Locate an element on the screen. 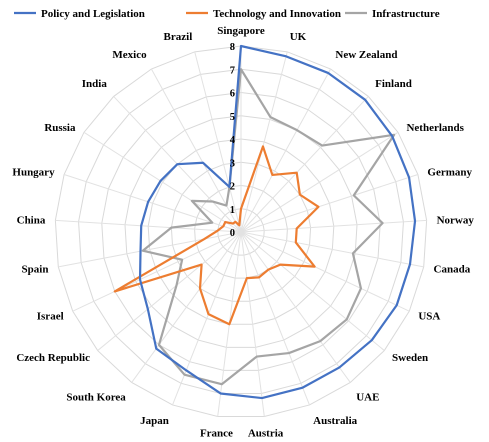 This screenshot has height=442, width=489. category-label-spain: Spain is located at coordinates (35, 270).